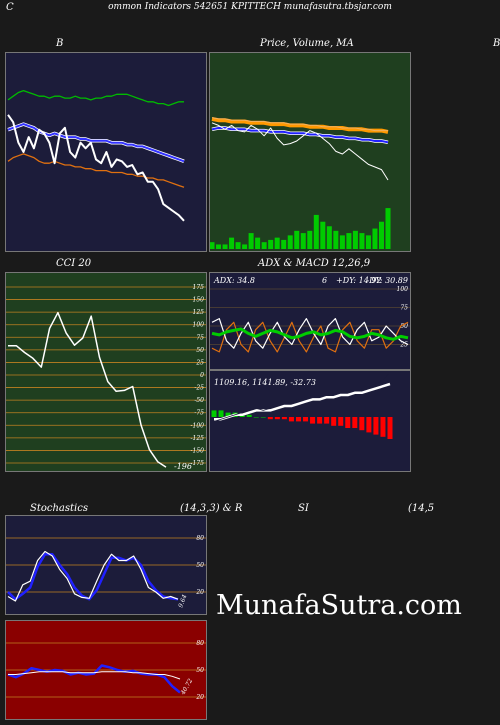 The image size is (500, 725). What do you see at coordinates (300, 135) in the screenshot?
I see `ma-blue` at bounding box center [300, 135].